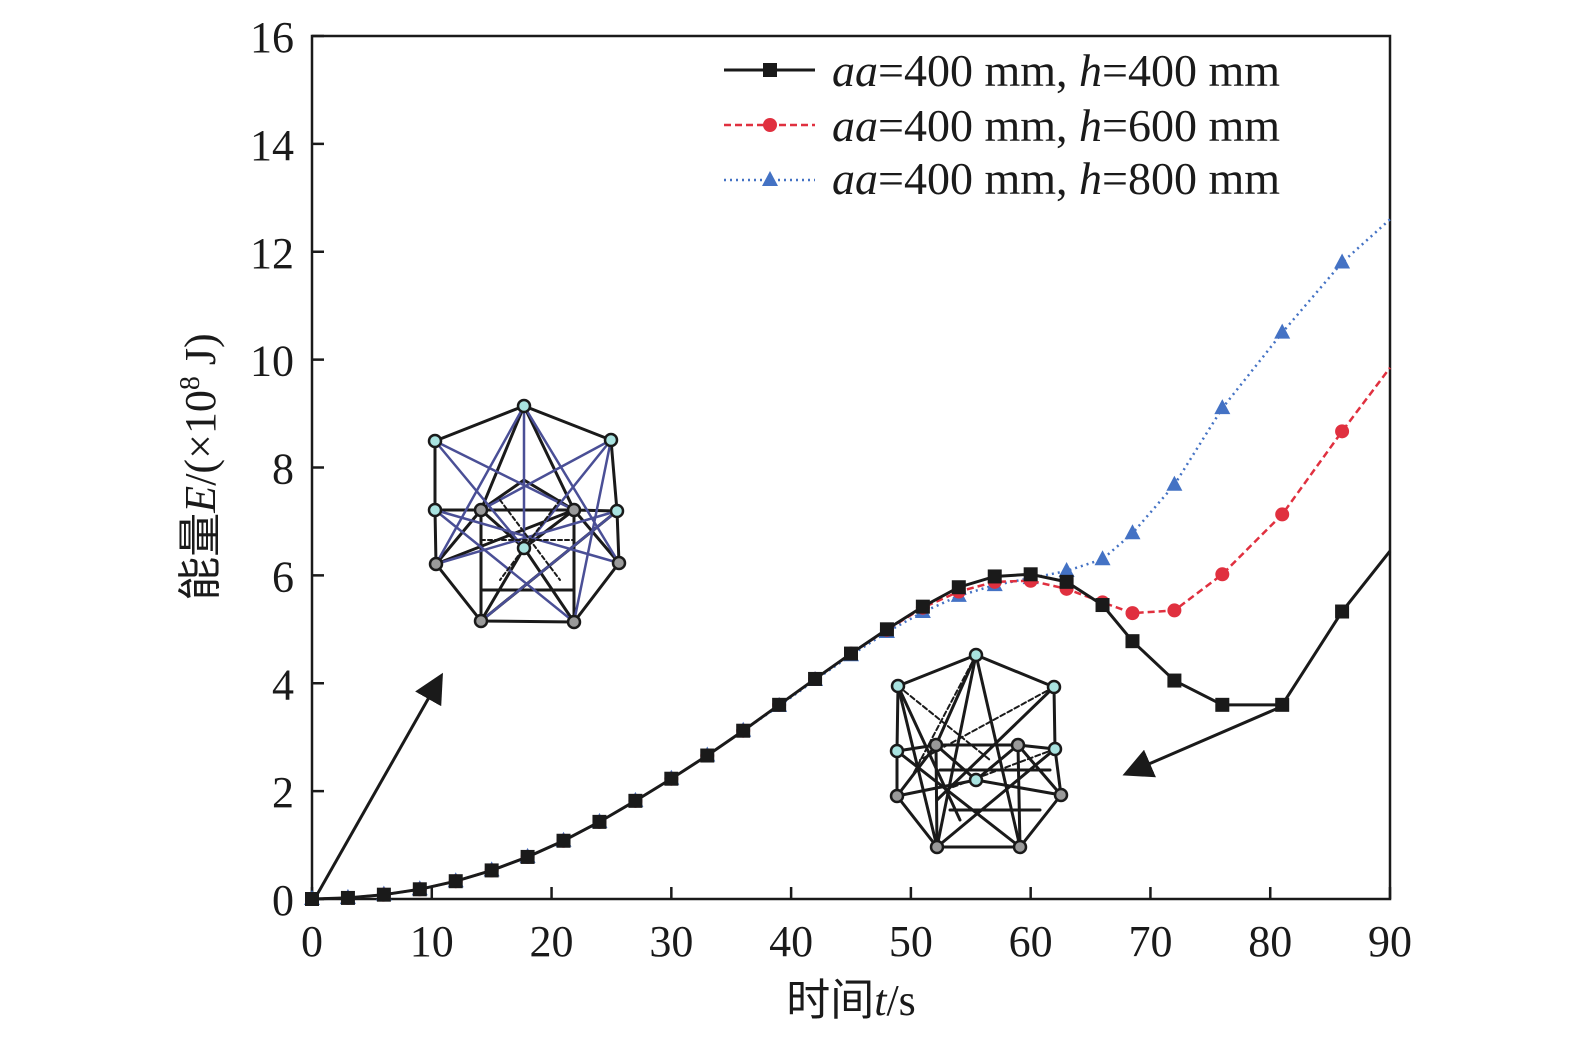 This screenshot has width=1575, height=1047. What do you see at coordinates (791, 941) in the screenshot?
I see `x-tick-label-40: 40` at bounding box center [791, 941].